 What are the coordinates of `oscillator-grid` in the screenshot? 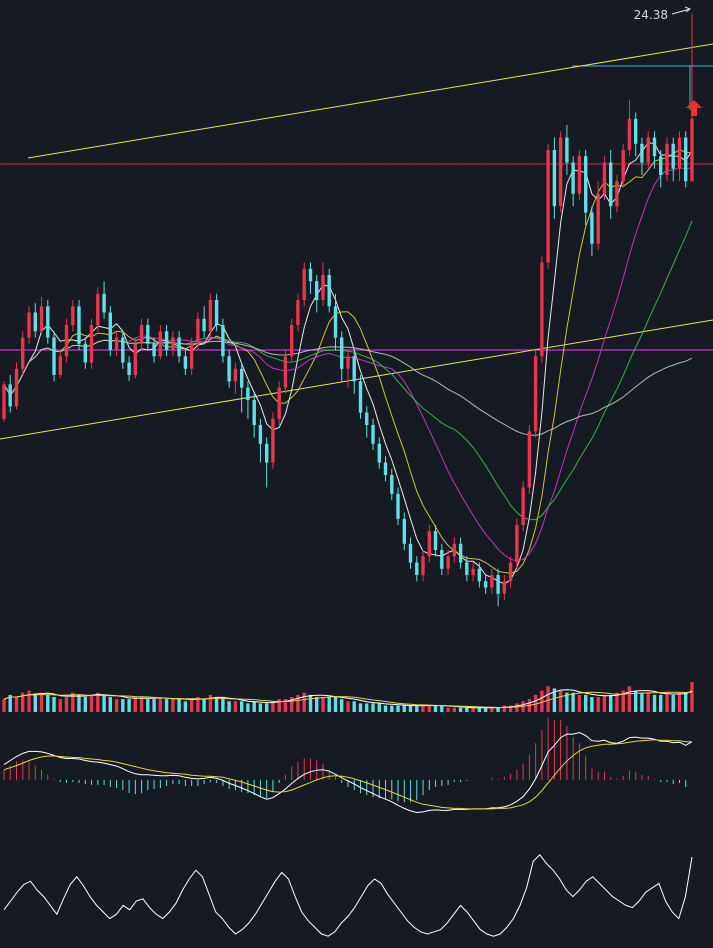 It's located at (356, 884).